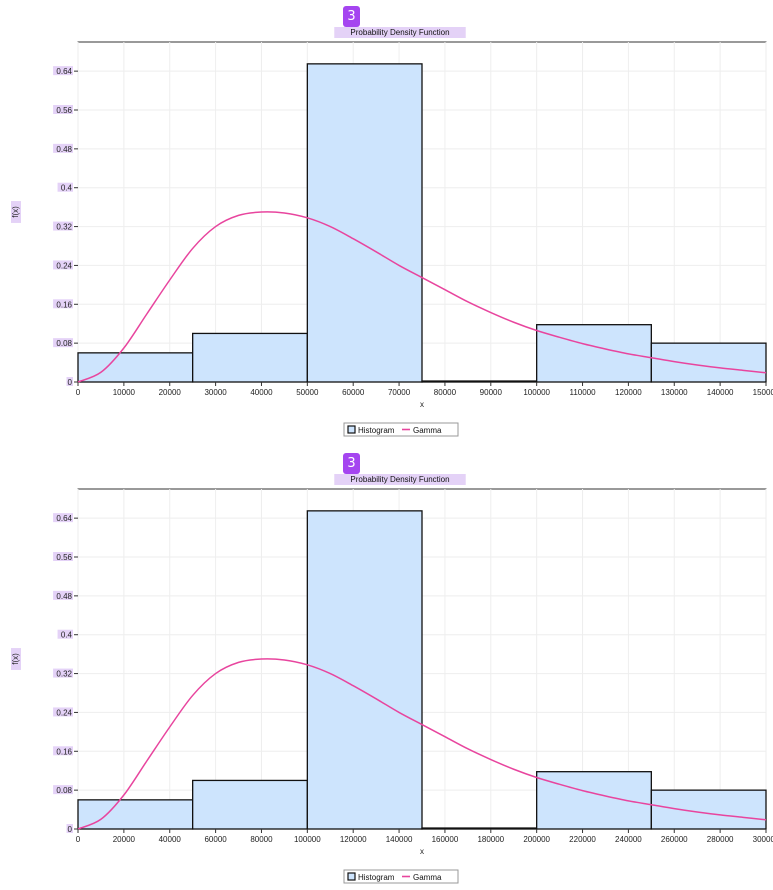 The image size is (773, 890). What do you see at coordinates (628, 392) in the screenshot?
I see `x-tick-label: 120000` at bounding box center [628, 392].